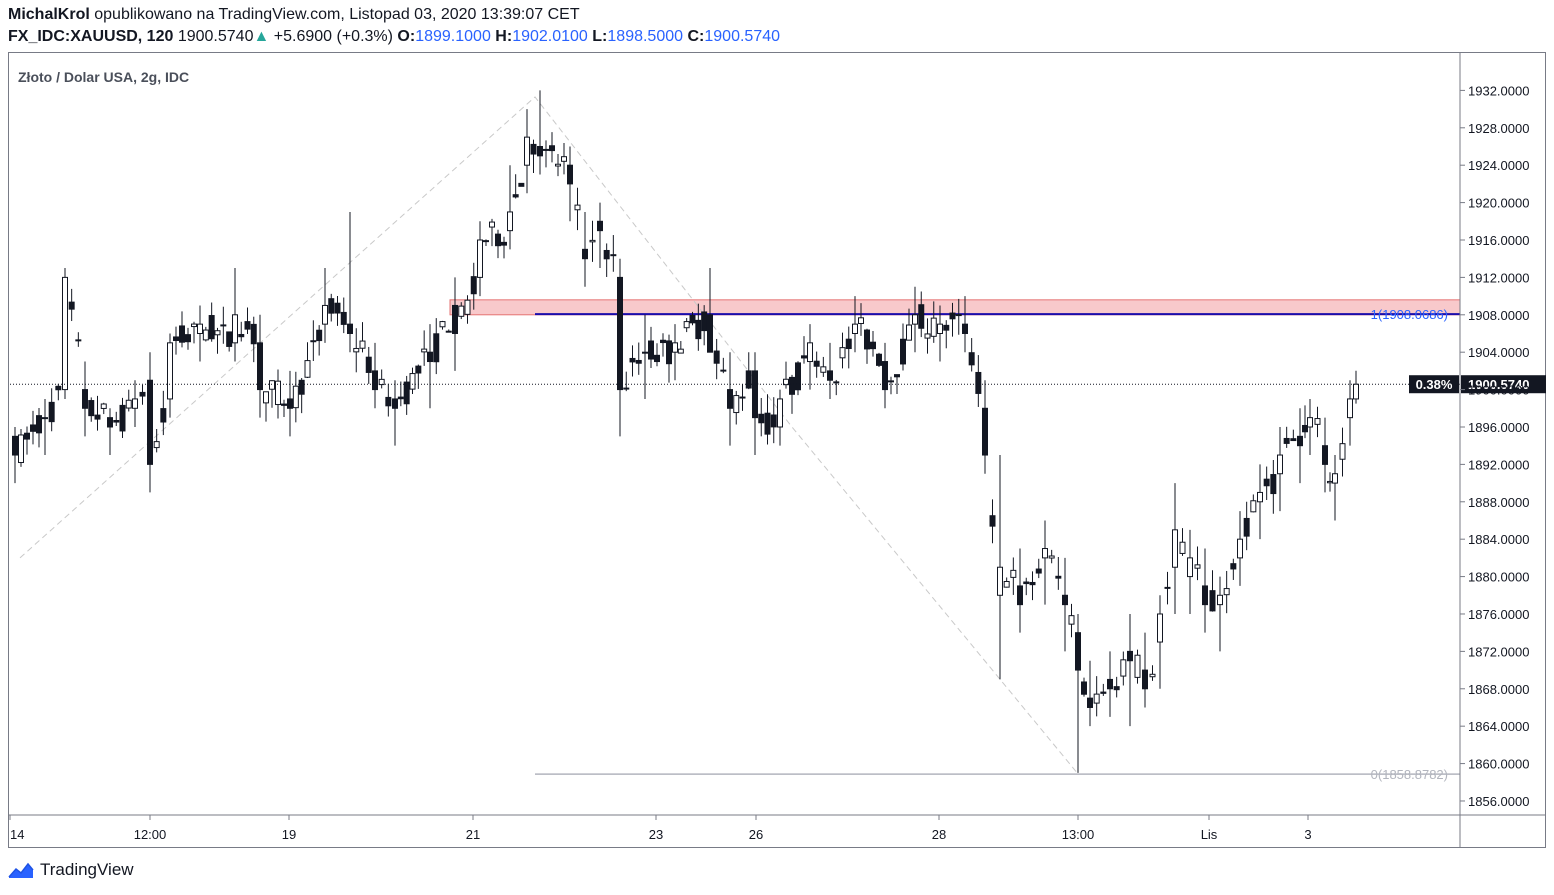 This screenshot has height=895, width=1554. Describe the element at coordinates (49, 14) in the screenshot. I see `author-name: MichalKrol` at that location.